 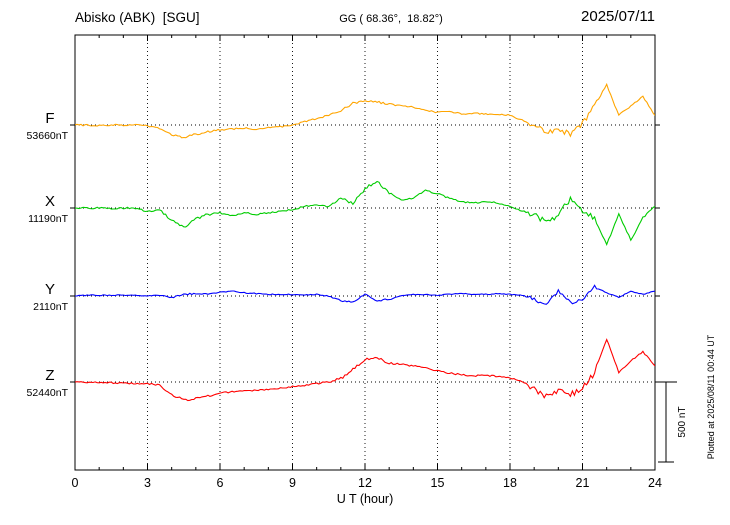 I want to click on station-title: Abisko (ABK) [SGU], so click(x=137, y=17).